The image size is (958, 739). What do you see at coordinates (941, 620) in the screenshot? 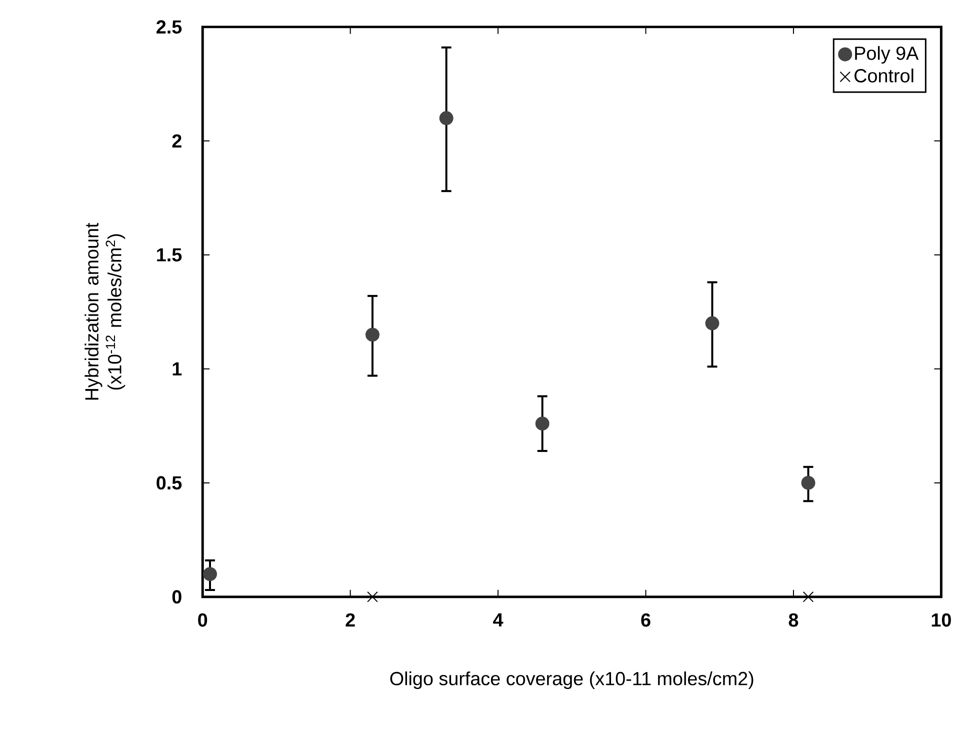
I see `x-tick-label: 10` at bounding box center [941, 620].